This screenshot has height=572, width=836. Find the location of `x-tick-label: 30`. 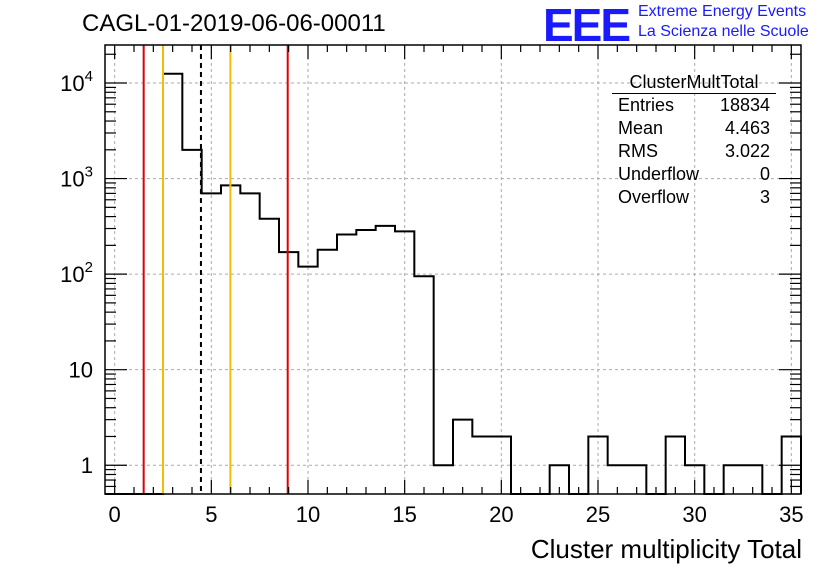

x-tick-label: 30 is located at coordinates (694, 514).